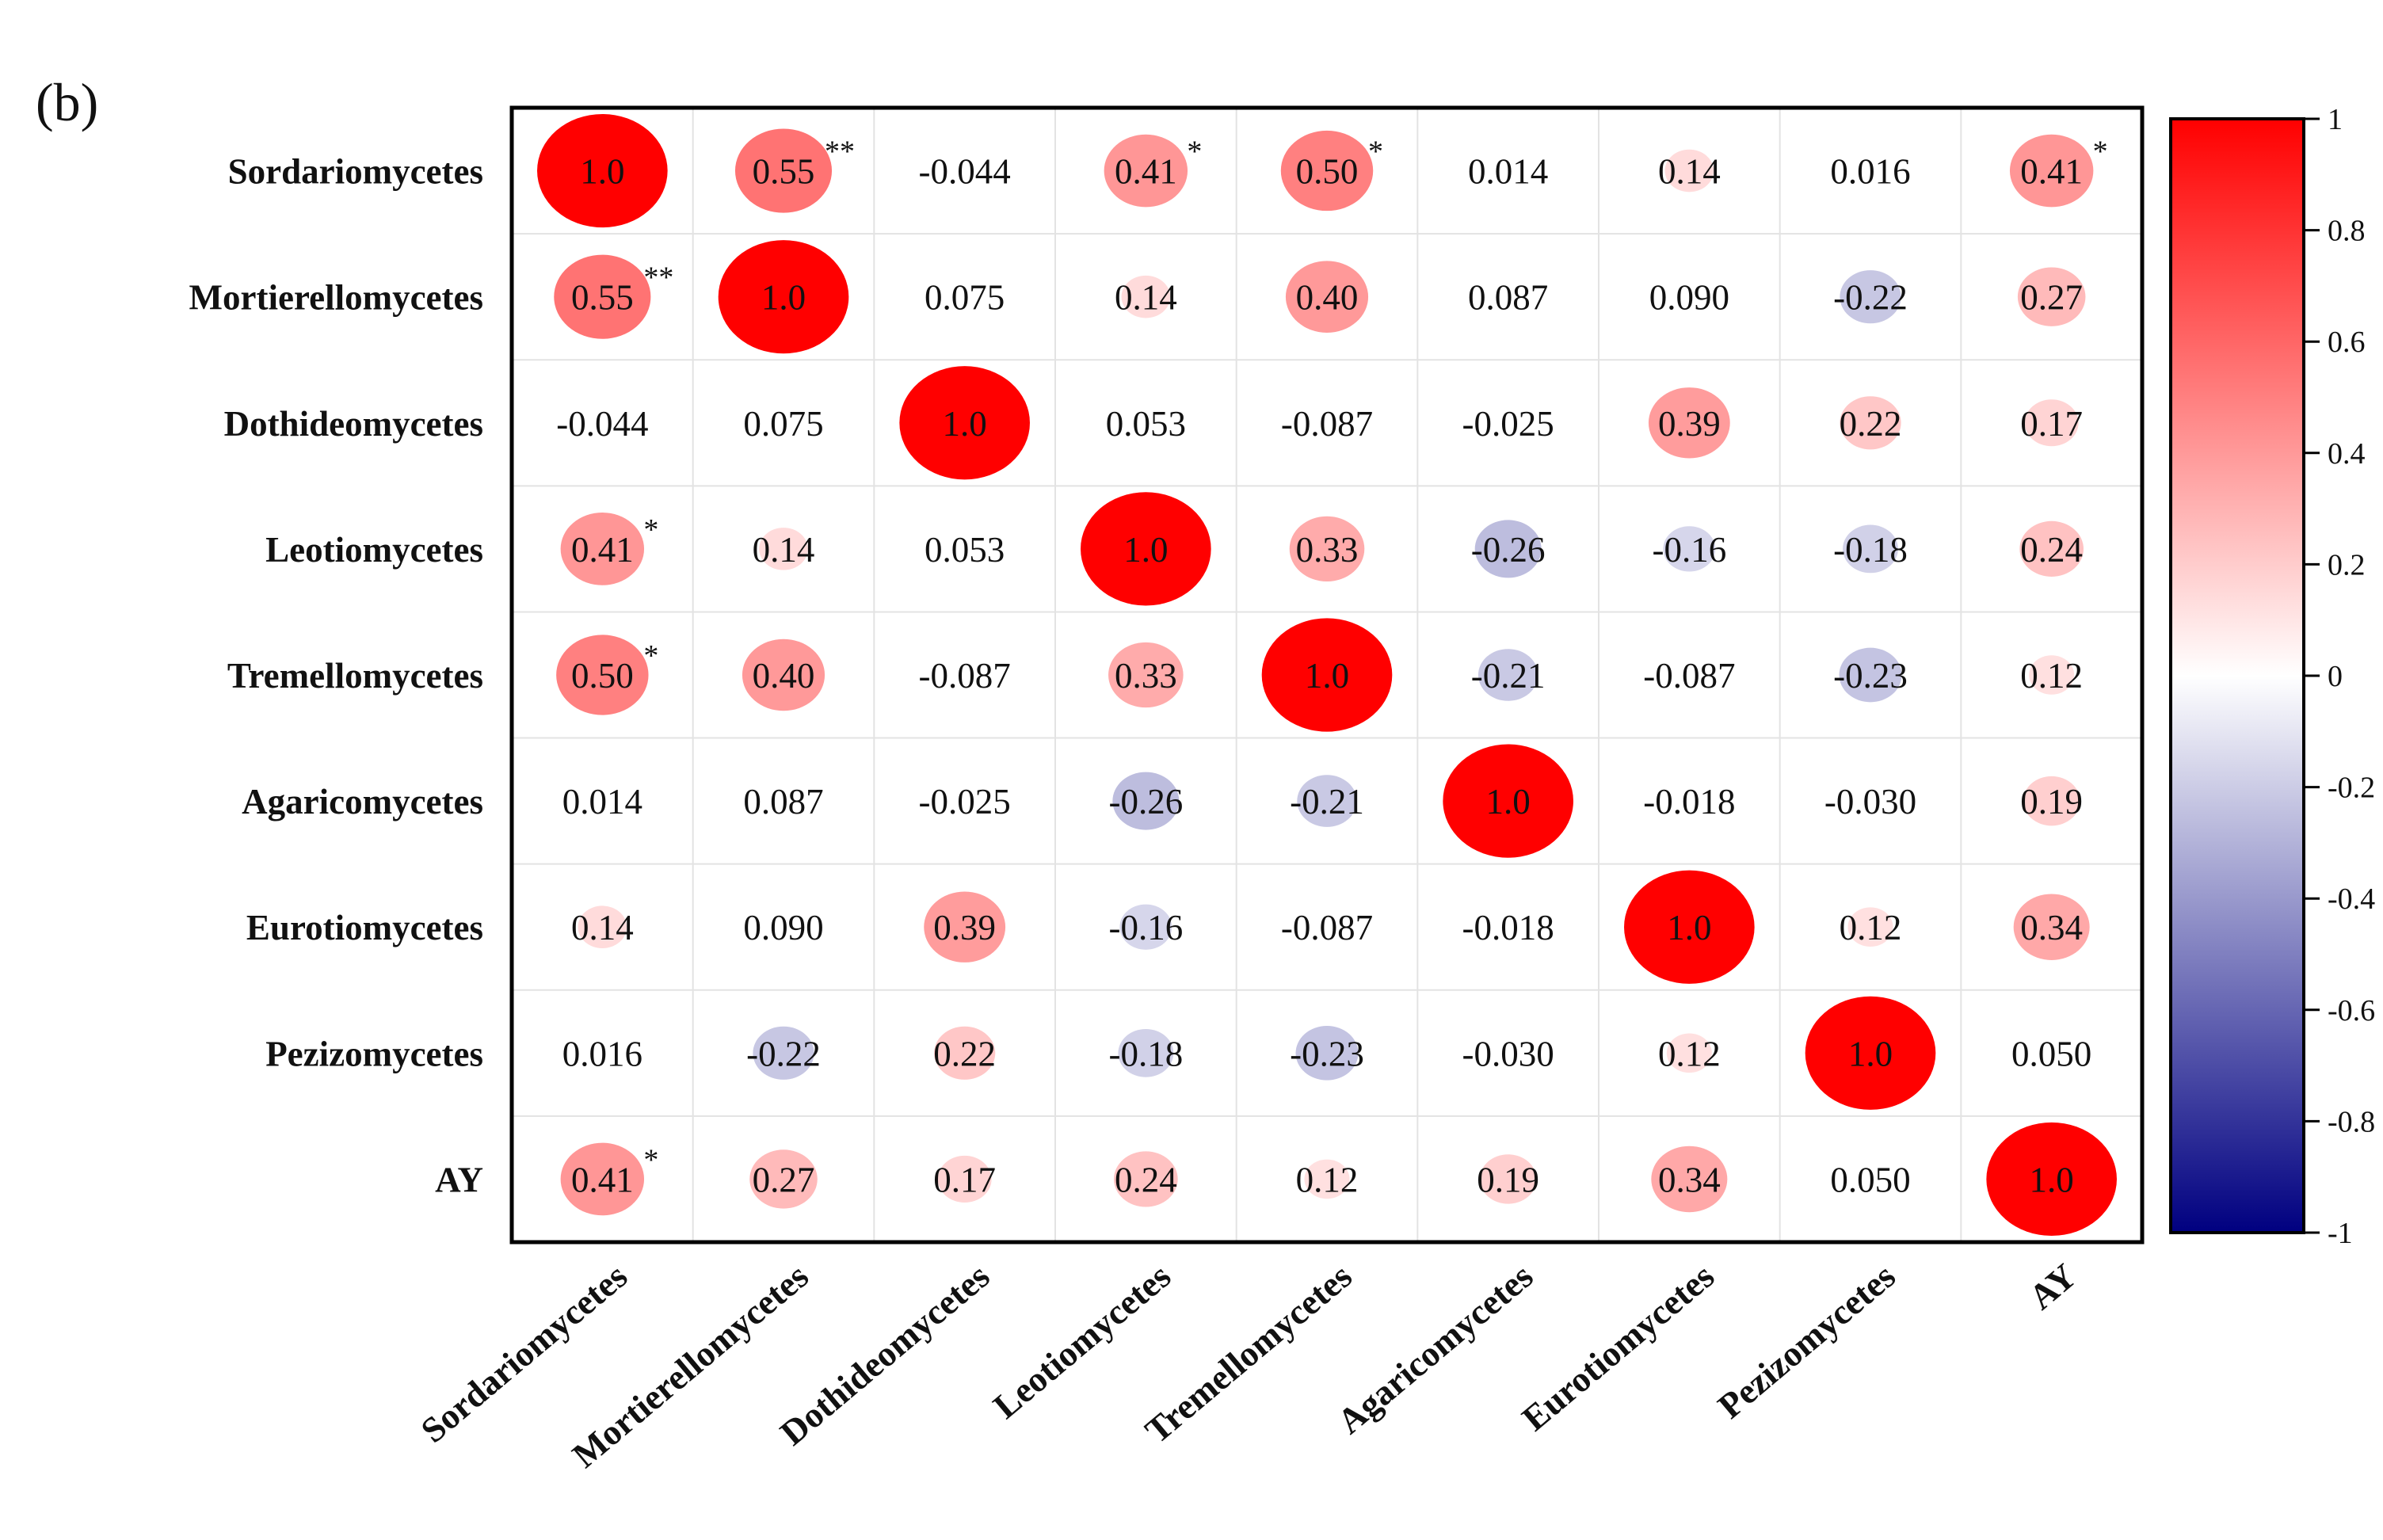 This screenshot has width=2383, height=1540. I want to click on heatmap-cell: 0.016, so click(1870, 172).